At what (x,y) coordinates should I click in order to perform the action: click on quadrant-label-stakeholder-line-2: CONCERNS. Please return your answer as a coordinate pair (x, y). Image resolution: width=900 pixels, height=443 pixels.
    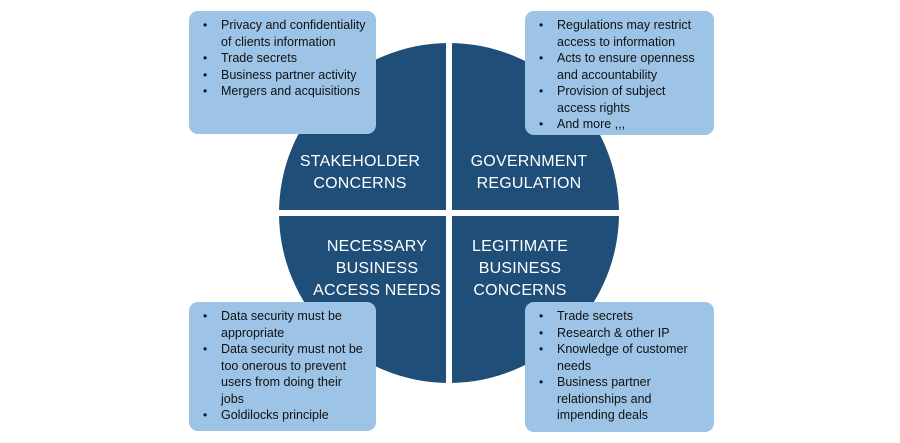
    Looking at the image, I should click on (359, 183).